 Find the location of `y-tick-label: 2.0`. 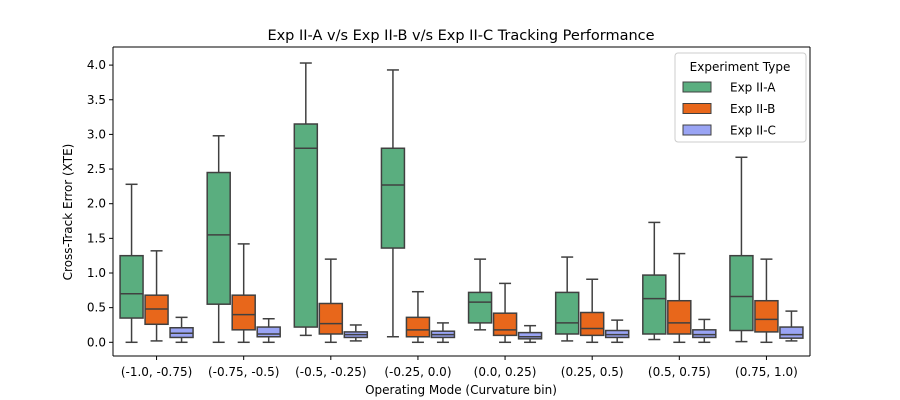

y-tick-label: 2.0 is located at coordinates (96, 204).